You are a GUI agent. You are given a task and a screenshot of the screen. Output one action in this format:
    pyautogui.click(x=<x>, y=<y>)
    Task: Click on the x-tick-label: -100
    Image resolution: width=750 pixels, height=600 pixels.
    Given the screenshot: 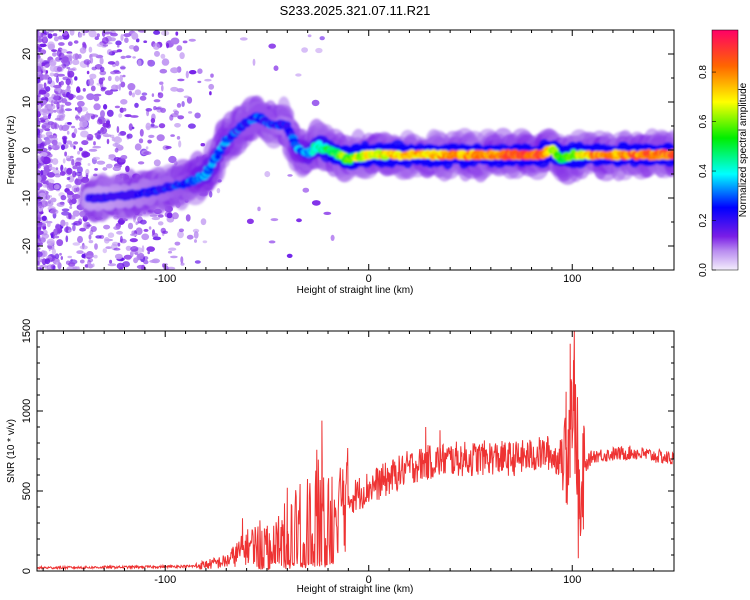 What is the action you would take?
    pyautogui.click(x=165, y=279)
    